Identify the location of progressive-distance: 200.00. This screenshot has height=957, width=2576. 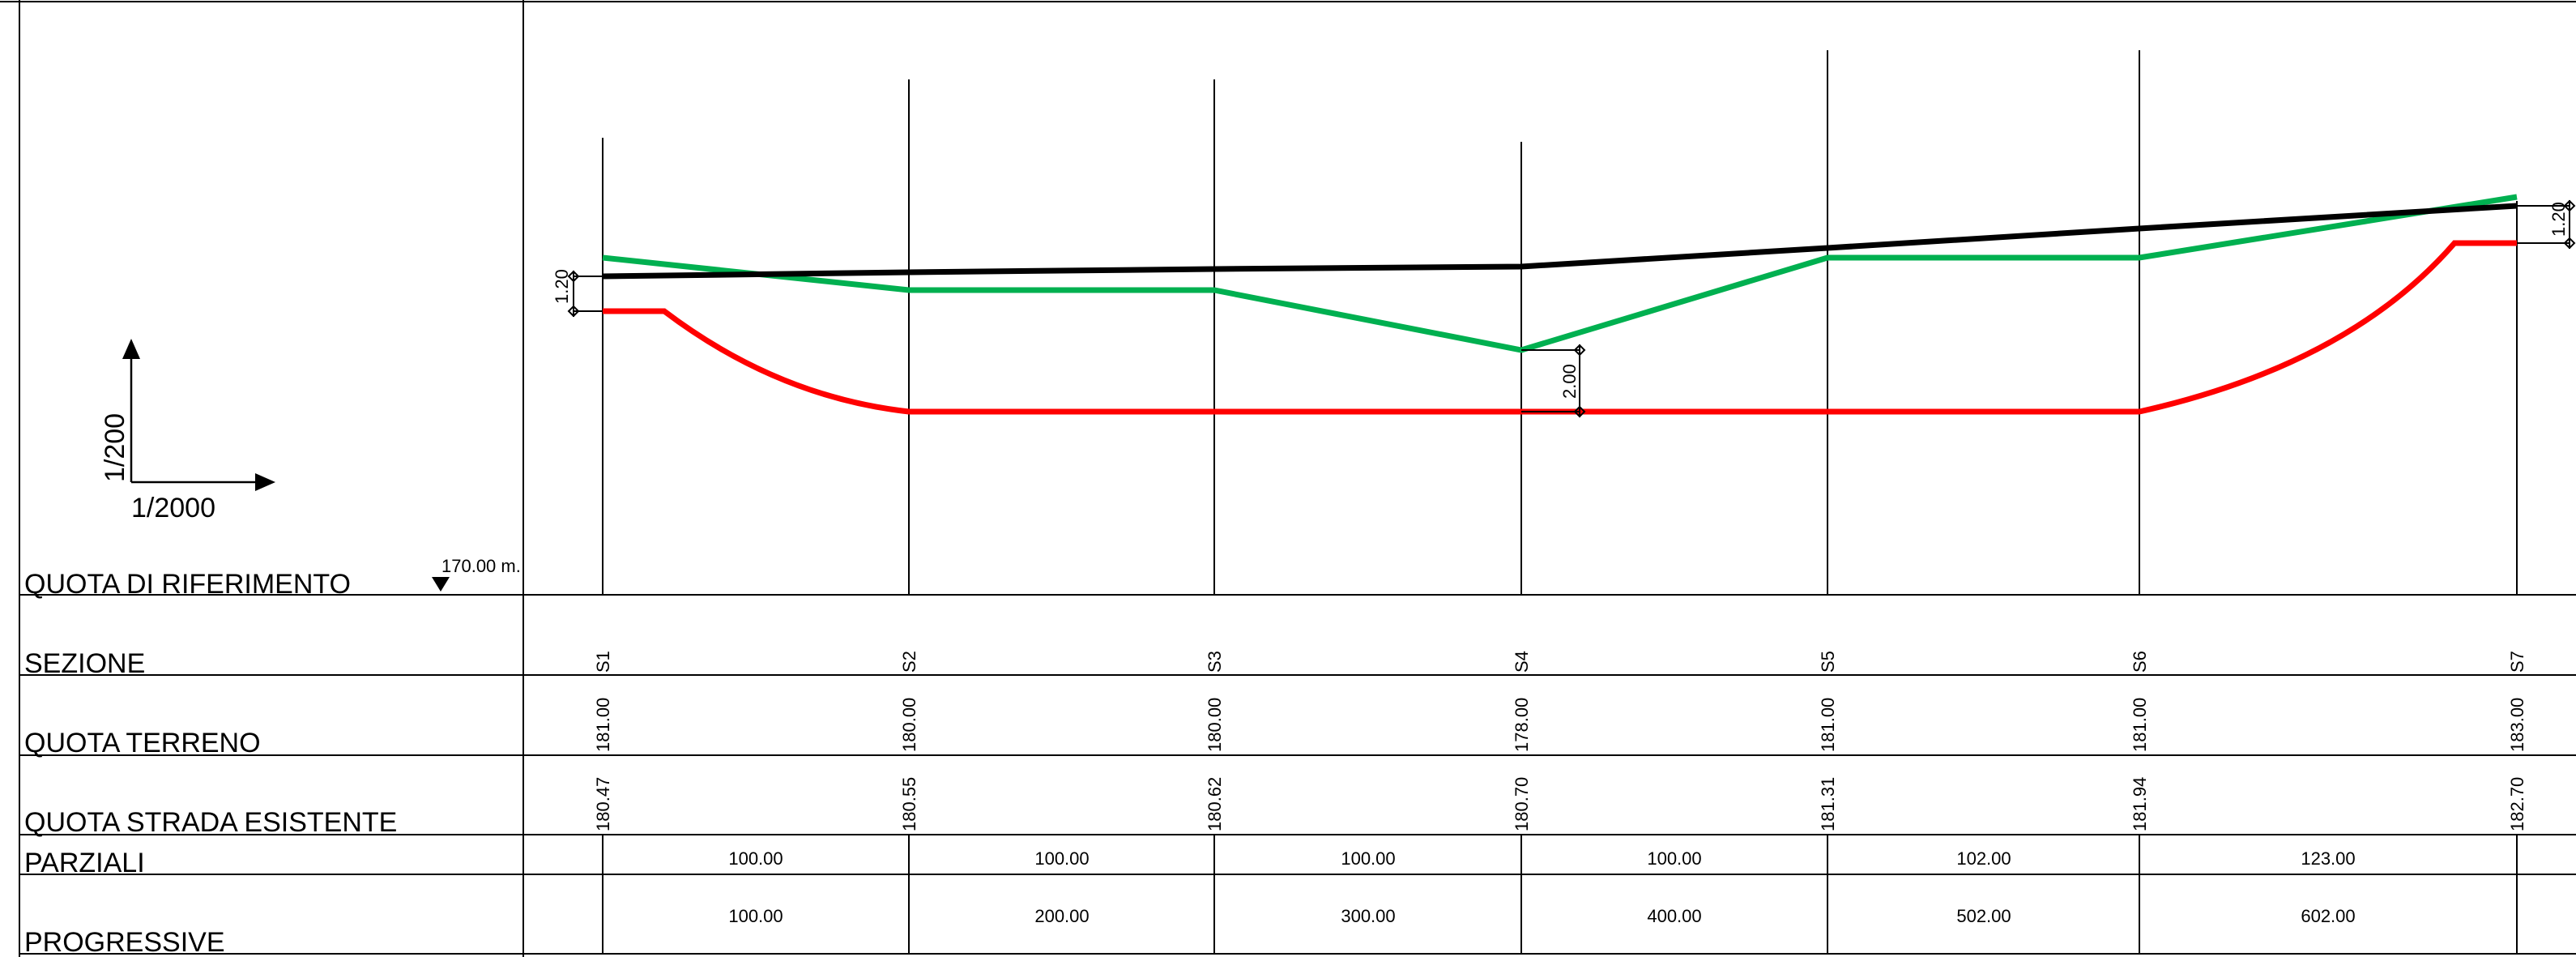
(1061, 916).